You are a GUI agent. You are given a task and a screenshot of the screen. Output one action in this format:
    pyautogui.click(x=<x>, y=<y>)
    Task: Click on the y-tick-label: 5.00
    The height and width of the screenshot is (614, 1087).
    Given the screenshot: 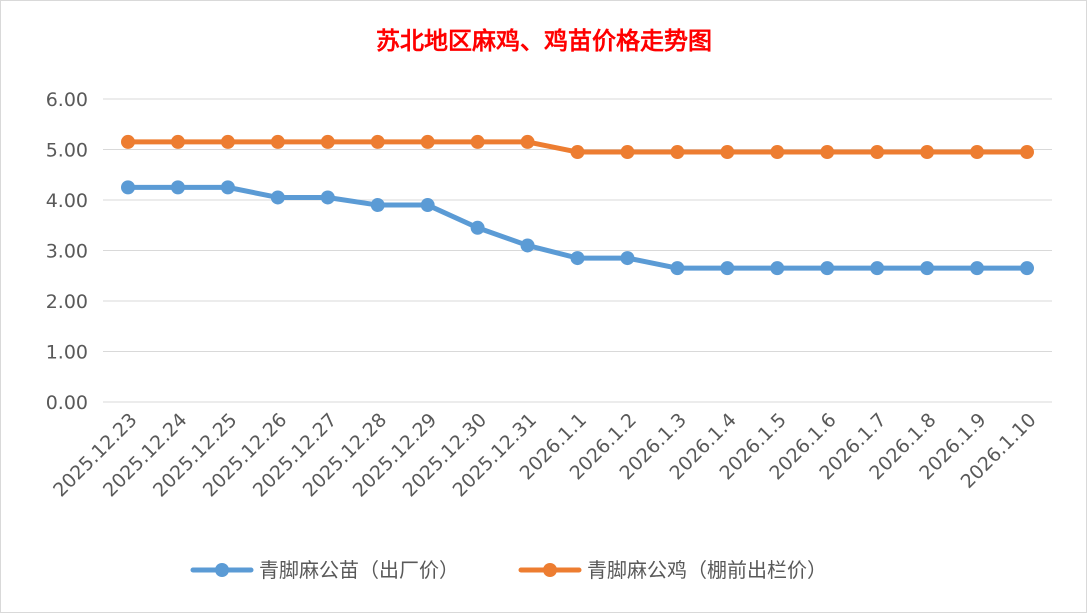 What is the action you would take?
    pyautogui.click(x=67, y=151)
    